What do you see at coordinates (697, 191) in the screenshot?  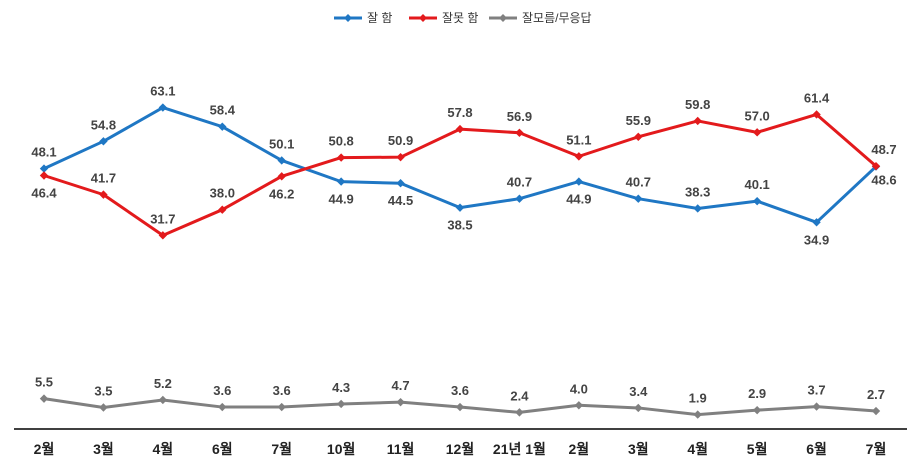 I see `data-label-good-11: 38.3` at bounding box center [697, 191].